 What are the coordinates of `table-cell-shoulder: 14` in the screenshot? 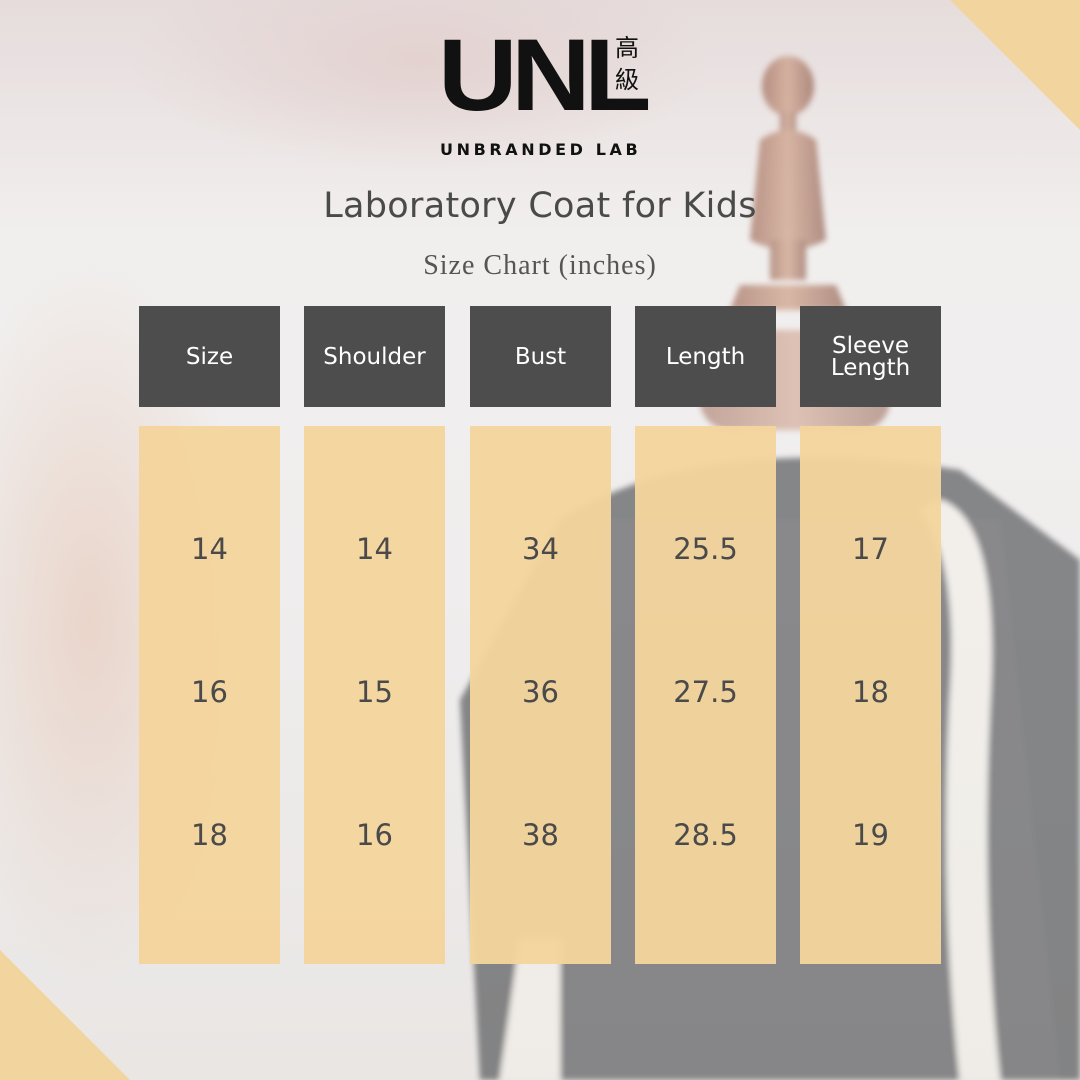 It's located at (374, 549).